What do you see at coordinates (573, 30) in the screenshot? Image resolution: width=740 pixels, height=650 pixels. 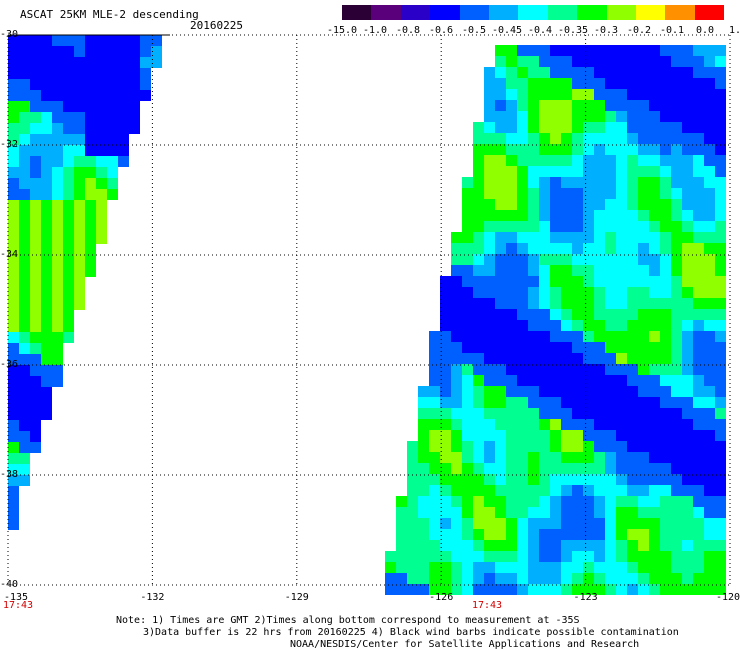 I see `colorbar-tick-label: -0.35` at bounding box center [573, 30].